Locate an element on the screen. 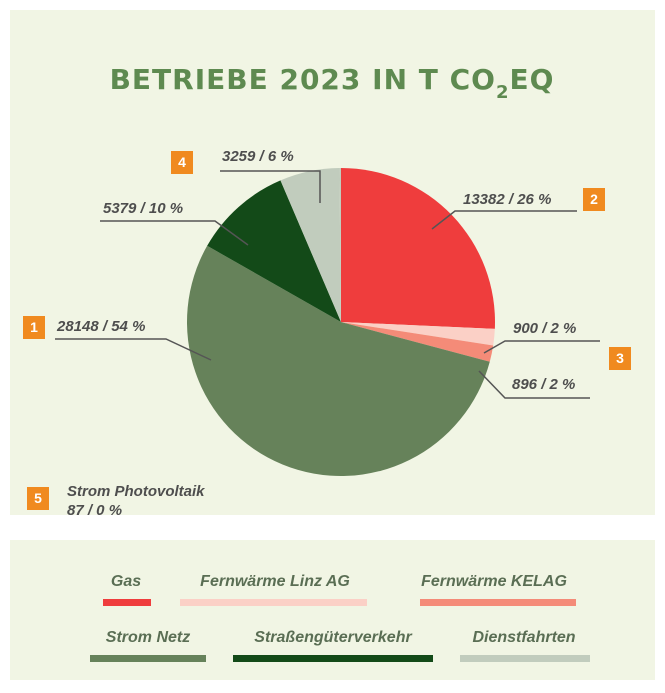 This screenshot has height=693, width=665. legend-label: Fernwärme KELAG is located at coordinates (494, 581).